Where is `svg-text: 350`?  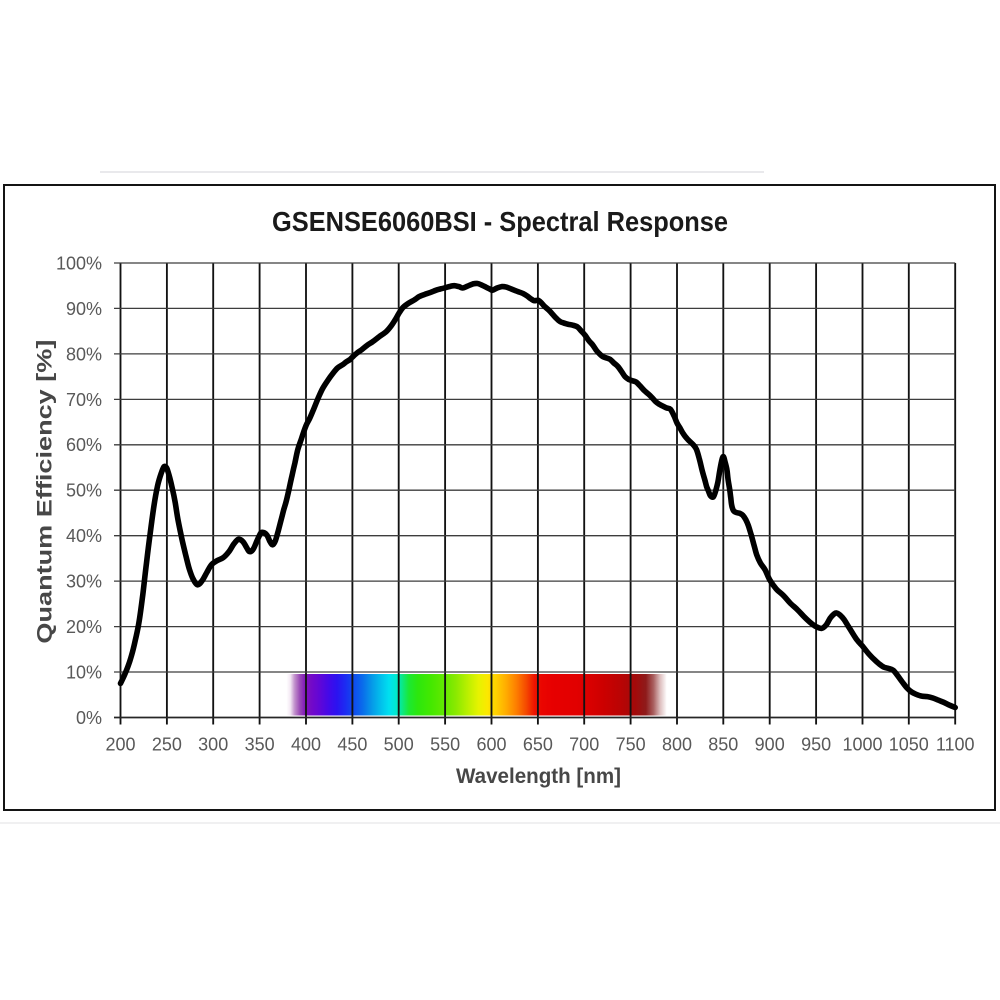 svg-text: 350 is located at coordinates (260, 745).